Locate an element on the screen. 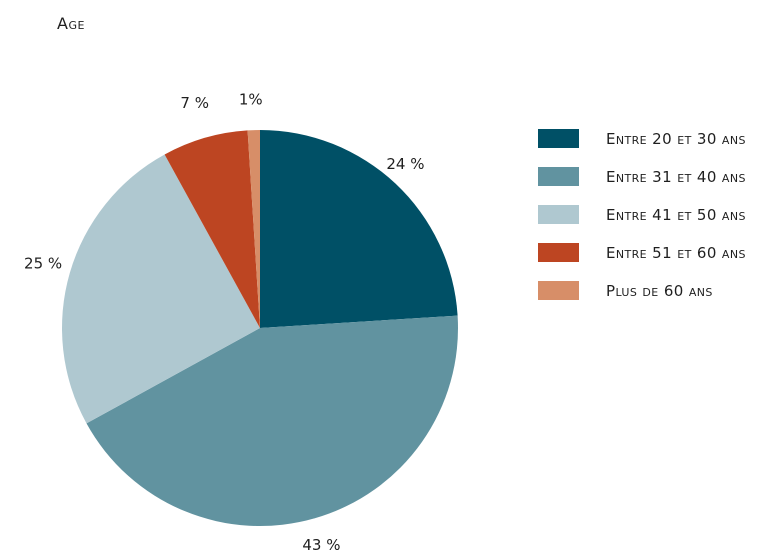 The width and height of the screenshot is (771, 551). legend-item: Entre 51 et 60 ans is located at coordinates (642, 252).